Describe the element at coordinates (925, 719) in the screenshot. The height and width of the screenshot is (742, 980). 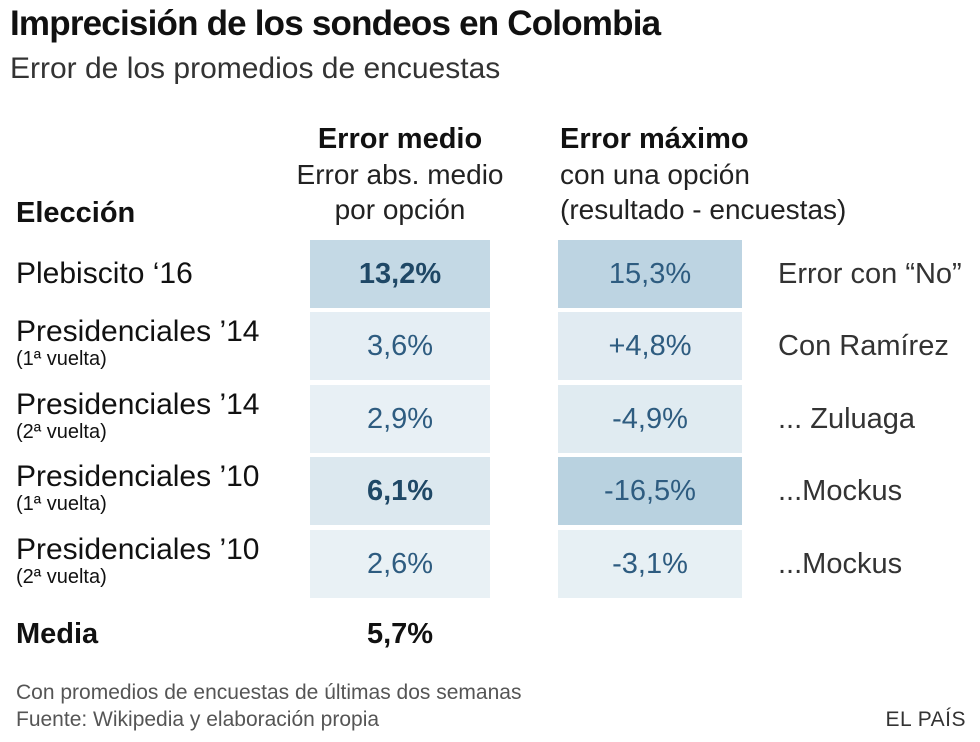
I see `brand-logo-text: EL PAÍS` at that location.